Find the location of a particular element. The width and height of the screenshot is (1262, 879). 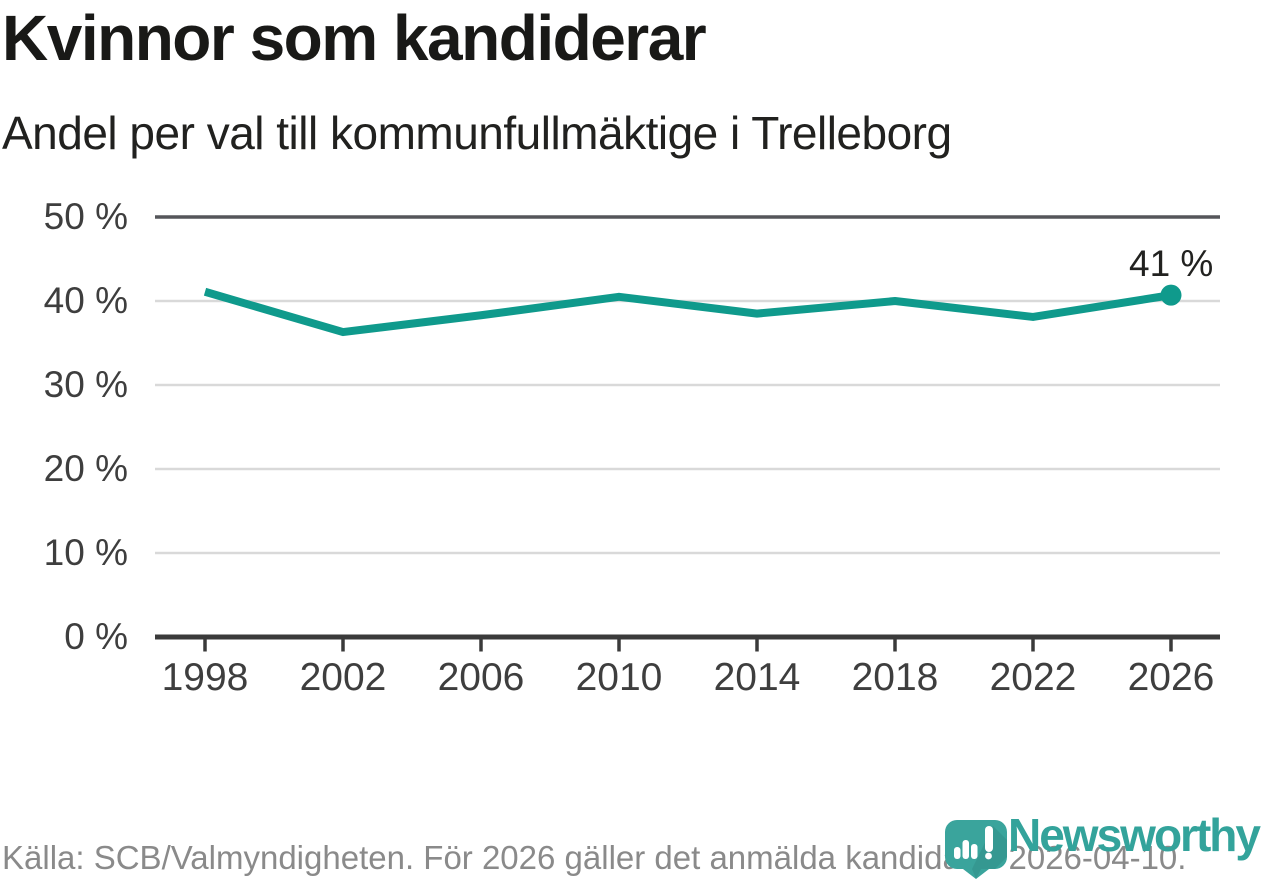

end-point-label: 41 % is located at coordinates (1171, 263).